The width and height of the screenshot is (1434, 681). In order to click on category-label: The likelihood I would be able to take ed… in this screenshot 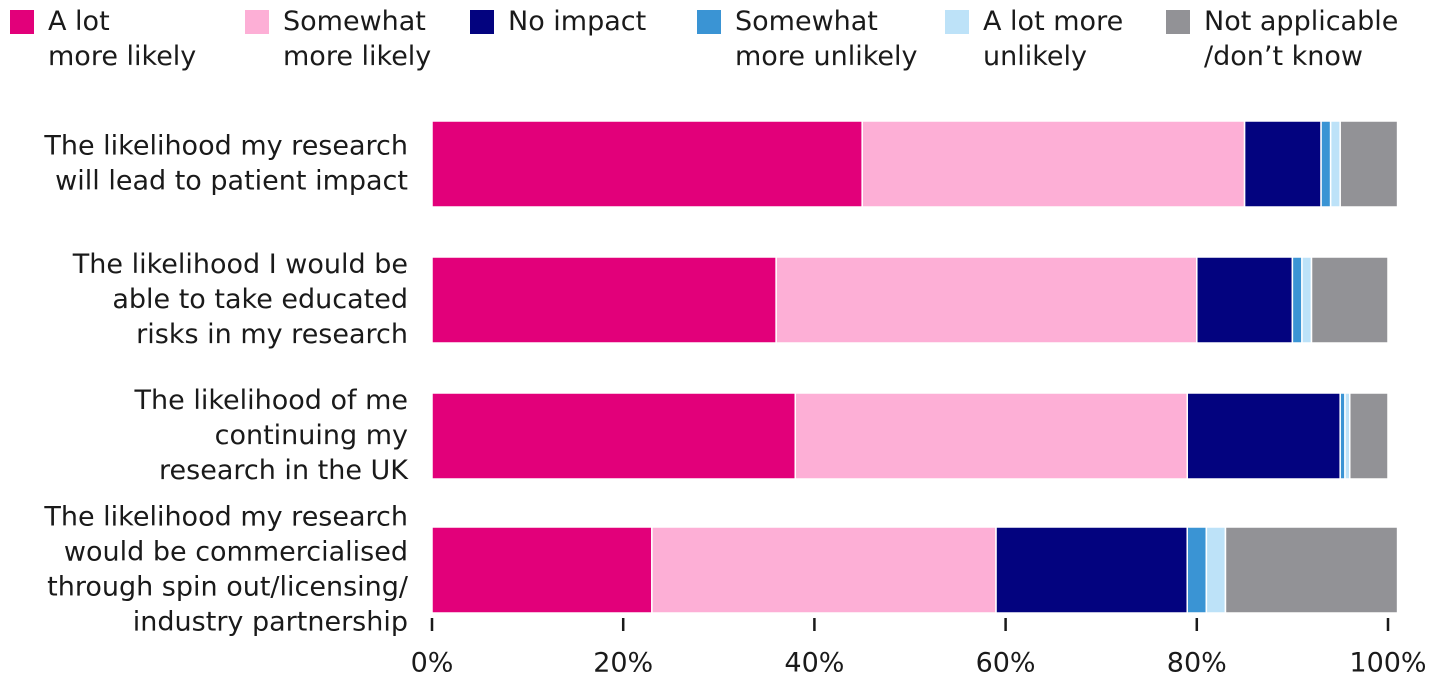, I will do `click(240, 299)`.